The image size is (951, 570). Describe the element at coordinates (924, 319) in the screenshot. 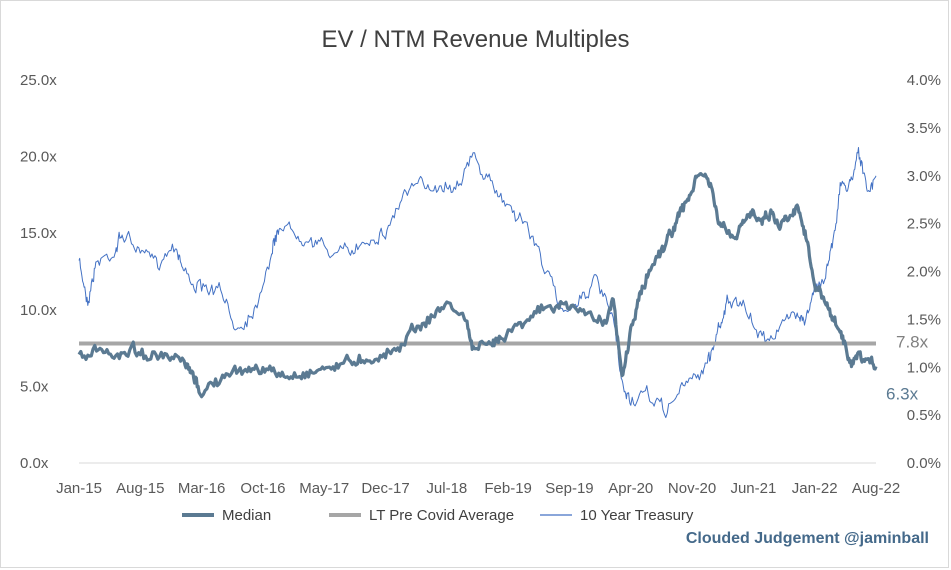

I see `y-right-tick-label: 1.5%` at that location.